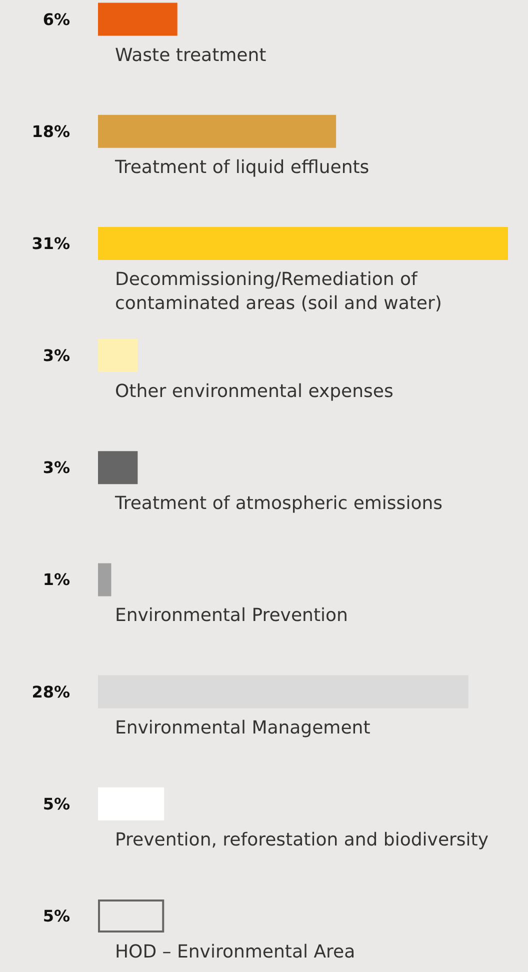  Describe the element at coordinates (51, 243) in the screenshot. I see `data-label: 31%` at that location.